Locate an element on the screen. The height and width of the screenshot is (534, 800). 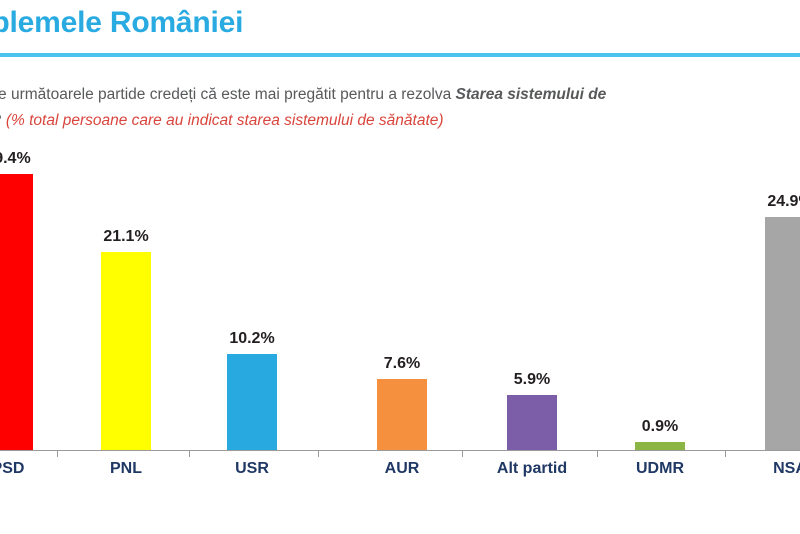
bar-group: 21.1% is located at coordinates (126, 300).